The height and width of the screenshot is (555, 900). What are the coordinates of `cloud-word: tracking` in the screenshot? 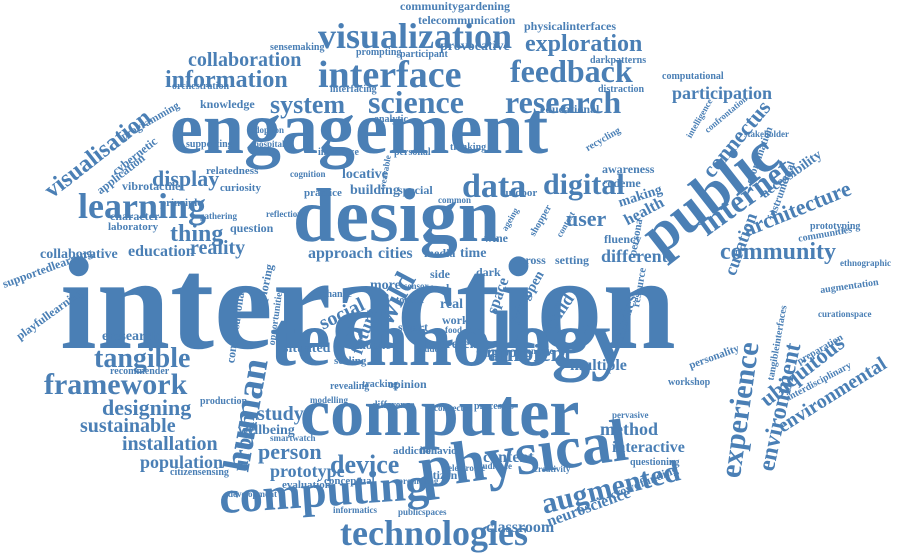 It's located at (380, 384).